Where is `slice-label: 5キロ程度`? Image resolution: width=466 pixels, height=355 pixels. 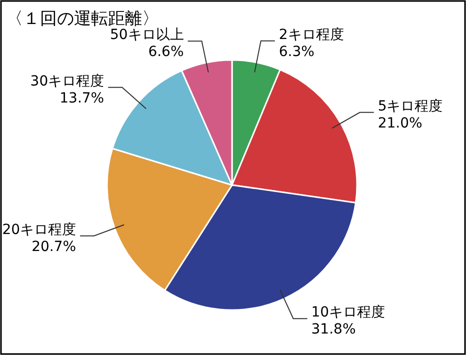
slice-label: 5キロ程度 is located at coordinates (410, 106).